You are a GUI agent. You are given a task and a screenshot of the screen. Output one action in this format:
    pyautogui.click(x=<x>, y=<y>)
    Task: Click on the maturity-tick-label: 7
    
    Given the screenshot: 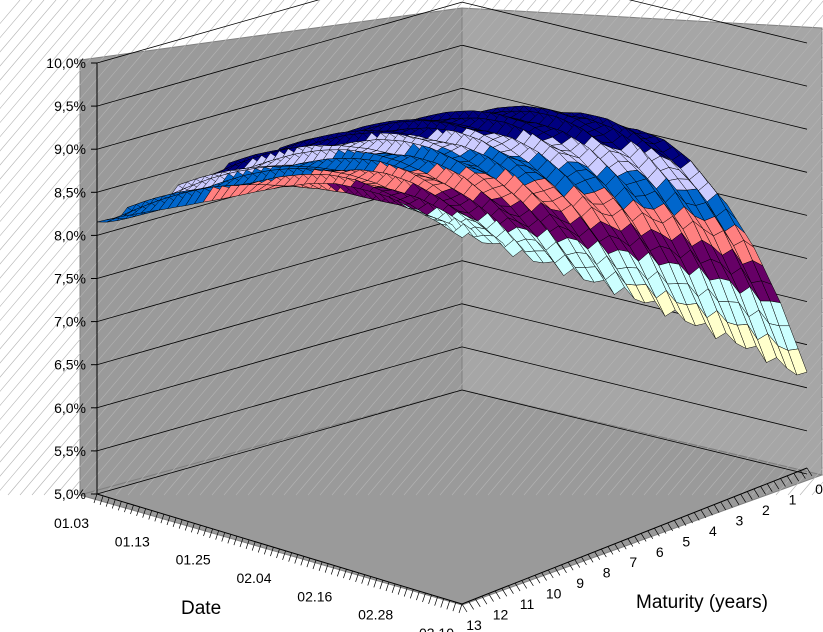 What is the action you would take?
    pyautogui.click(x=633, y=562)
    